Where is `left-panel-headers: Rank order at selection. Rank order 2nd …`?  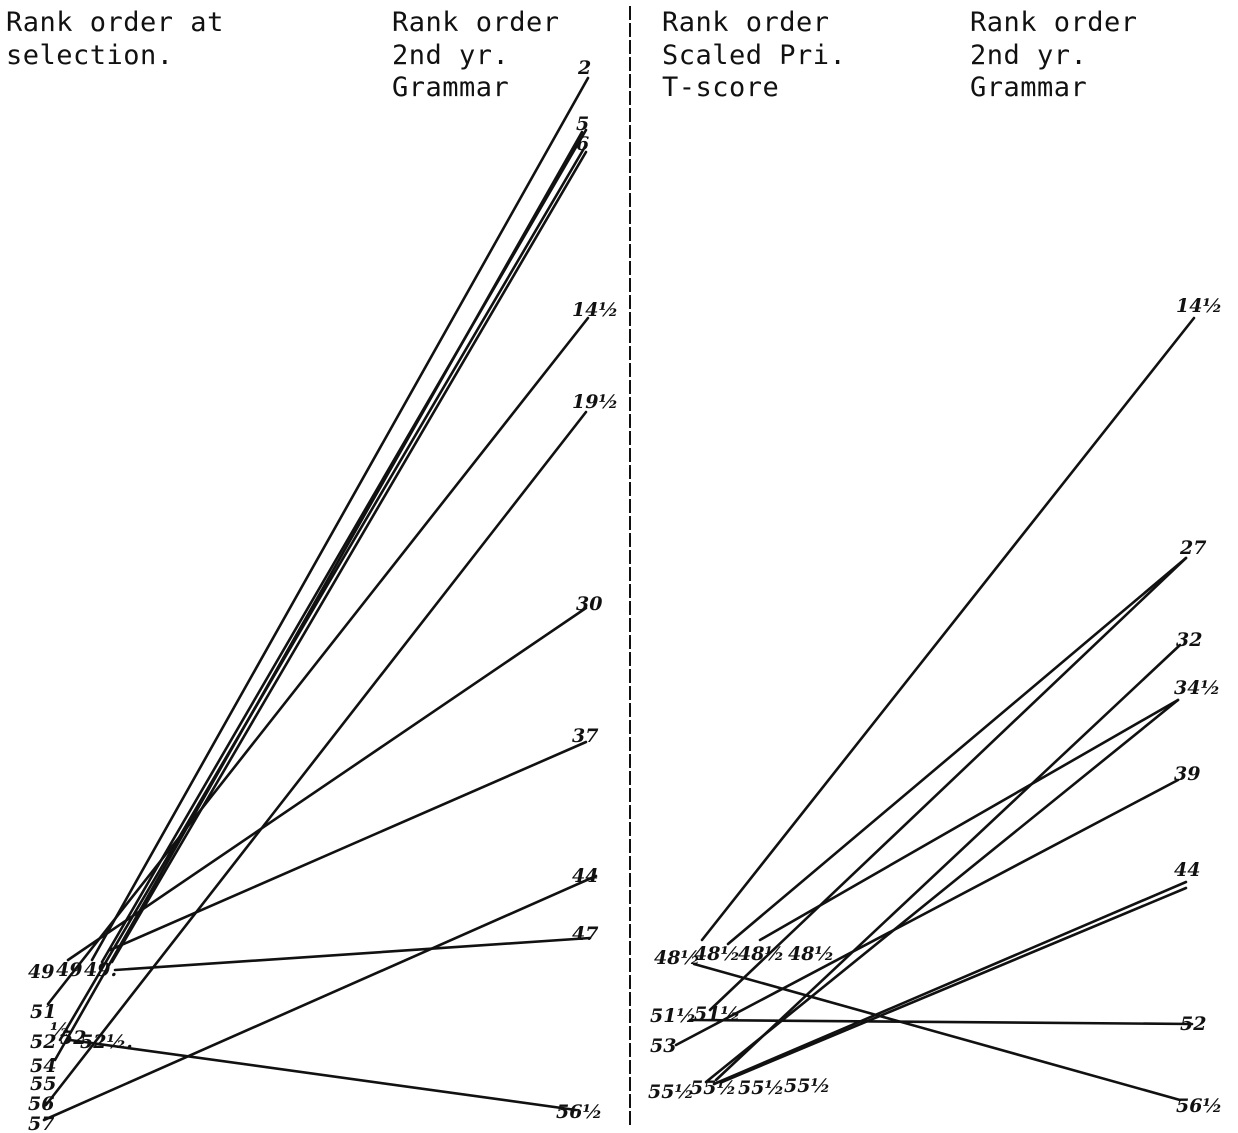
left-panel-headers: Rank order at selection. Rank order 2nd … is located at coordinates (283, 55).